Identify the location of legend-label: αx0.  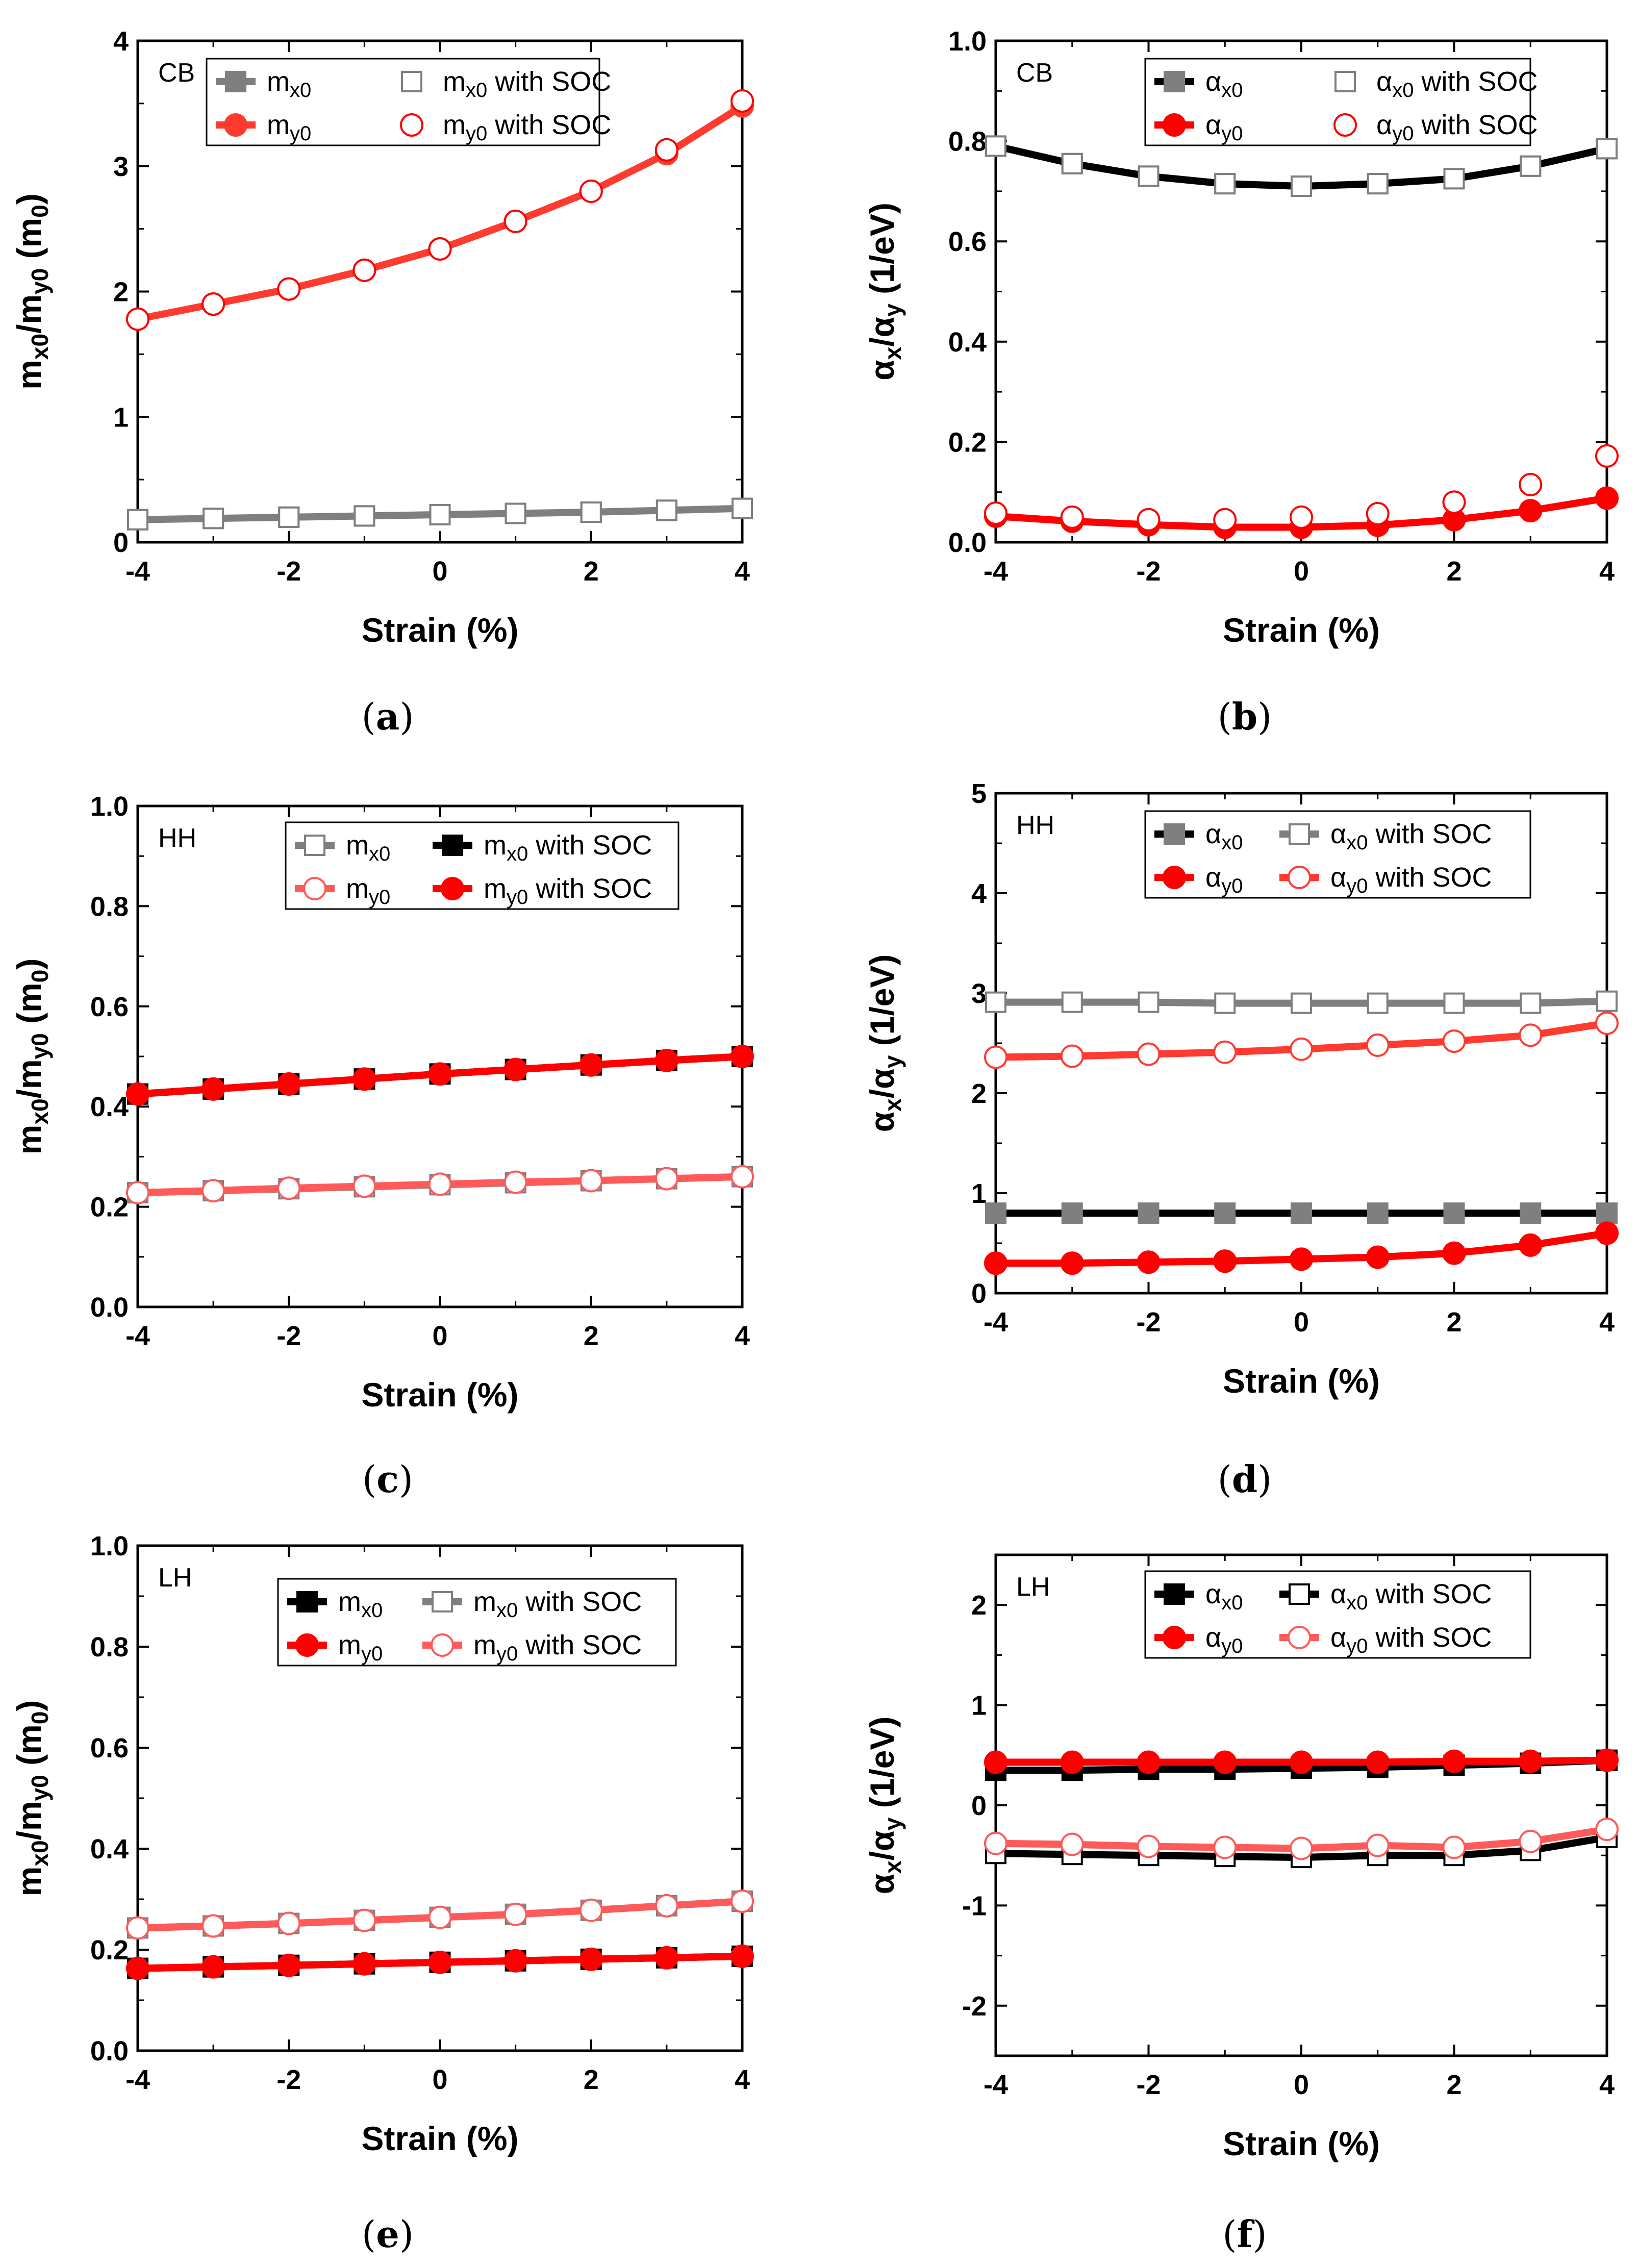
(1224, 836).